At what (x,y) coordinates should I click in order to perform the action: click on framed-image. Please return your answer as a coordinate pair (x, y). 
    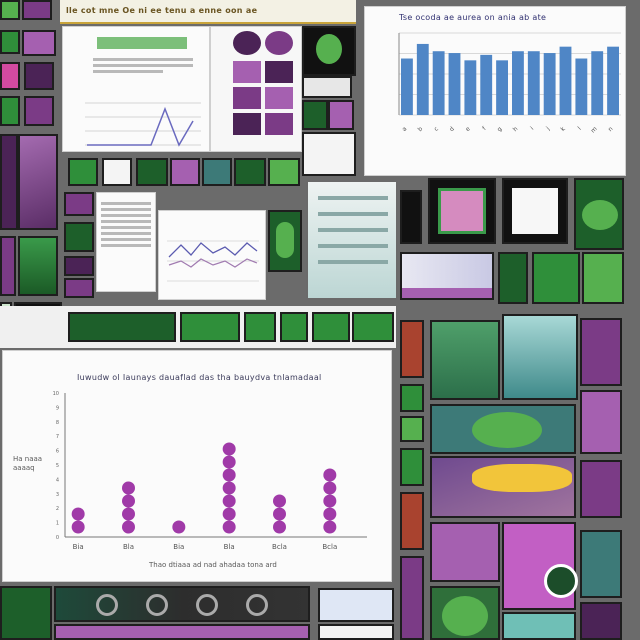
    Looking at the image, I should click on (535, 211).